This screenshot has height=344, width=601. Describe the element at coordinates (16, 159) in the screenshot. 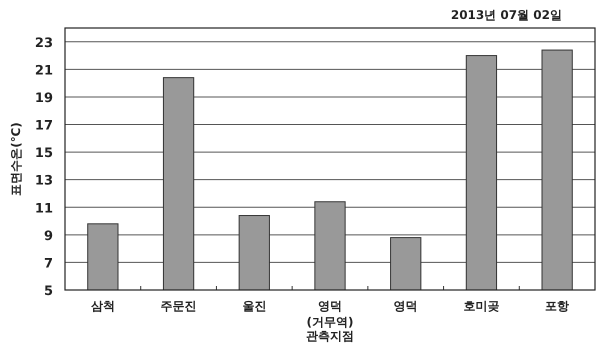

I see `y-axis-title: 표면수온(℃)` at that location.